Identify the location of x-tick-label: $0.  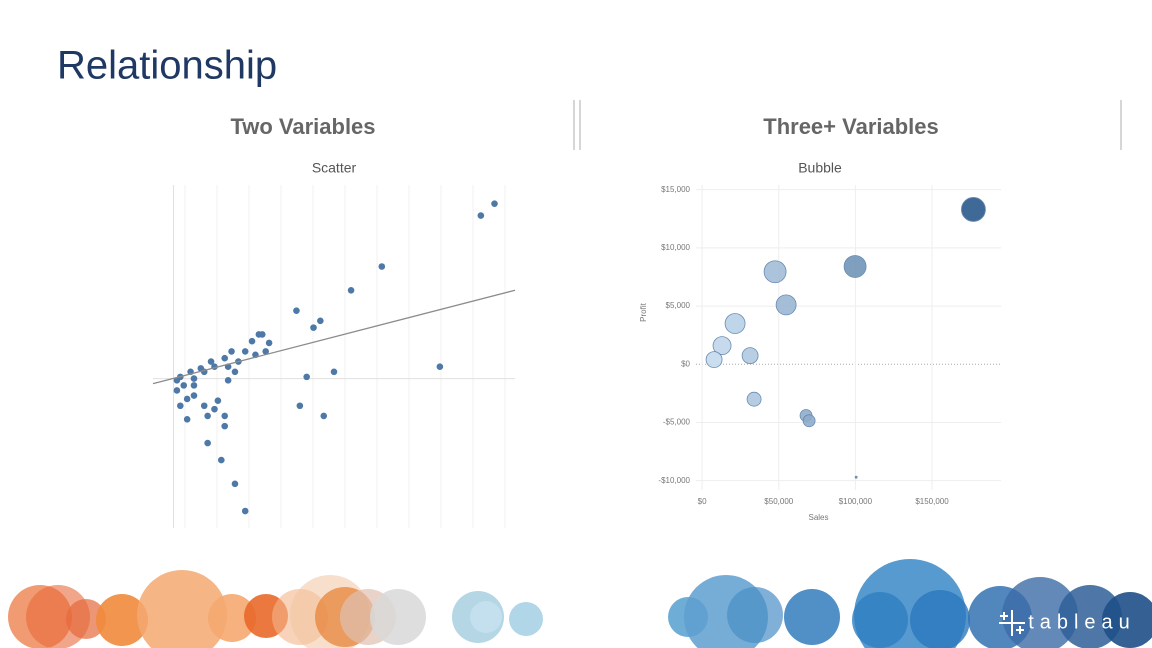
(702, 501).